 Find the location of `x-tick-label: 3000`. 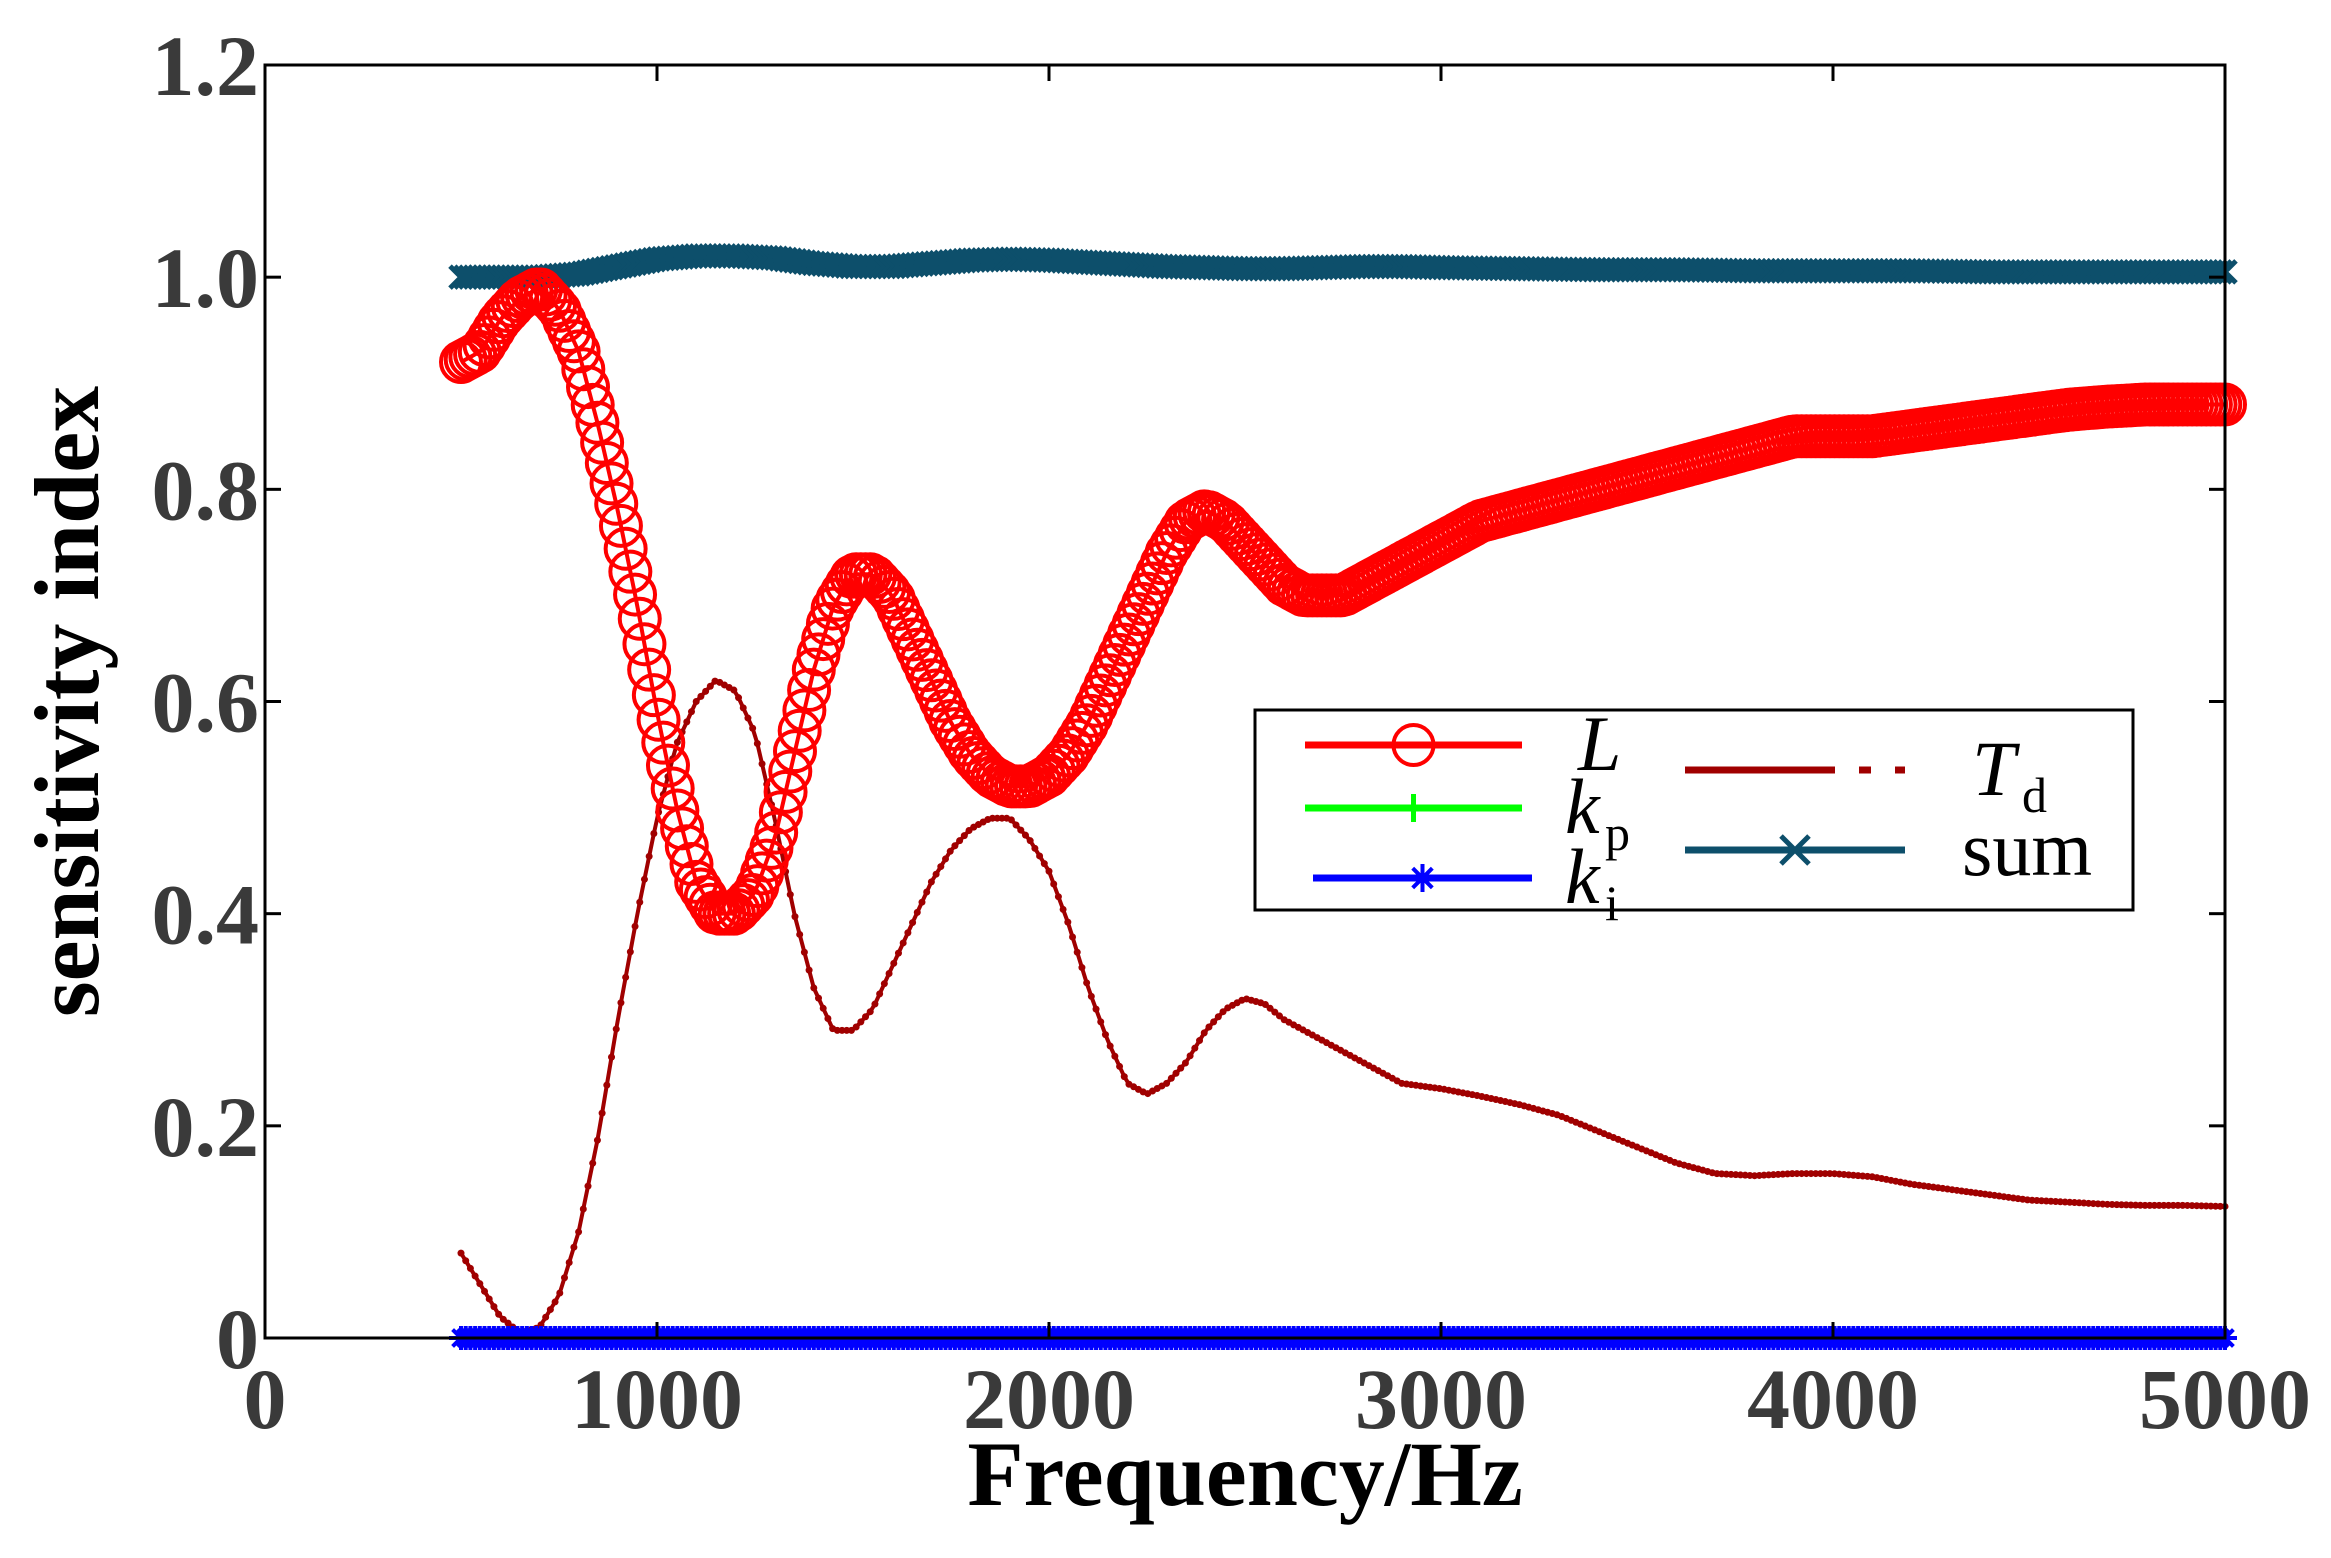

x-tick-label: 3000 is located at coordinates (1441, 1399).